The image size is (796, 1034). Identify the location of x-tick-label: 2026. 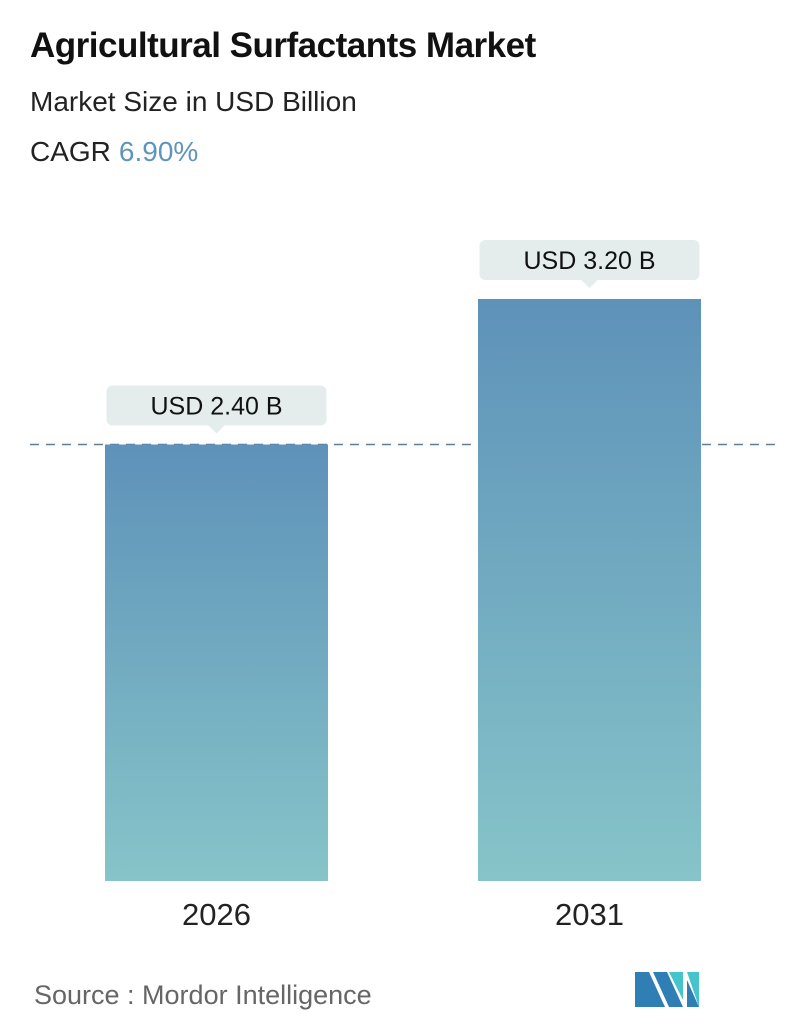
(216, 914).